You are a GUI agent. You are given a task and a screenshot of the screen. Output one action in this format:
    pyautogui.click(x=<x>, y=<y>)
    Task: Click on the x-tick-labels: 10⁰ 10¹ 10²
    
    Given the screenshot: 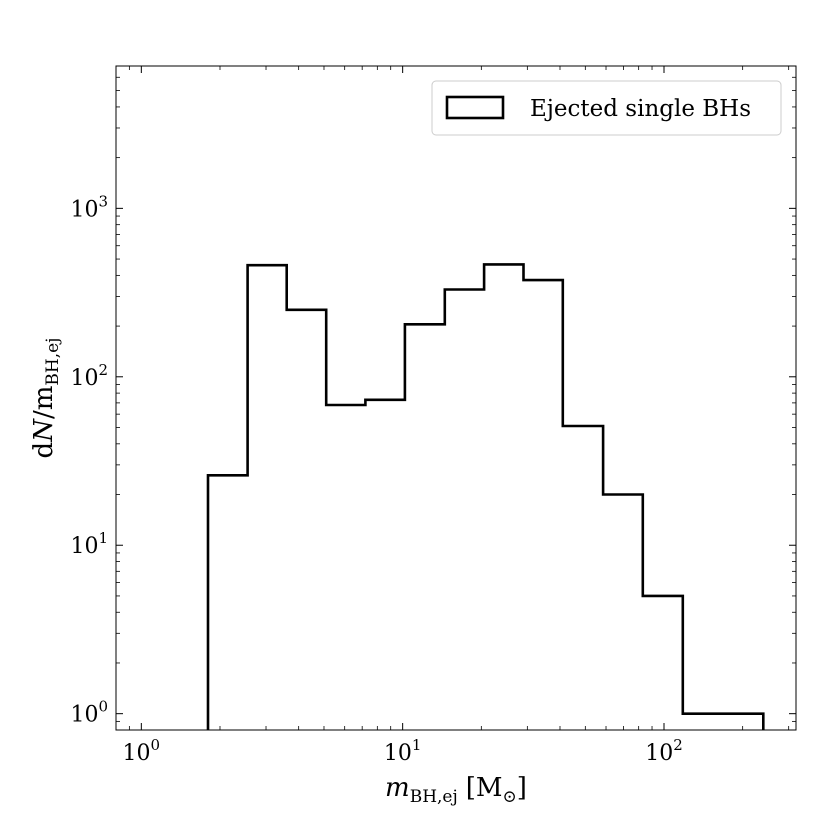 What is the action you would take?
    pyautogui.click(x=403, y=751)
    